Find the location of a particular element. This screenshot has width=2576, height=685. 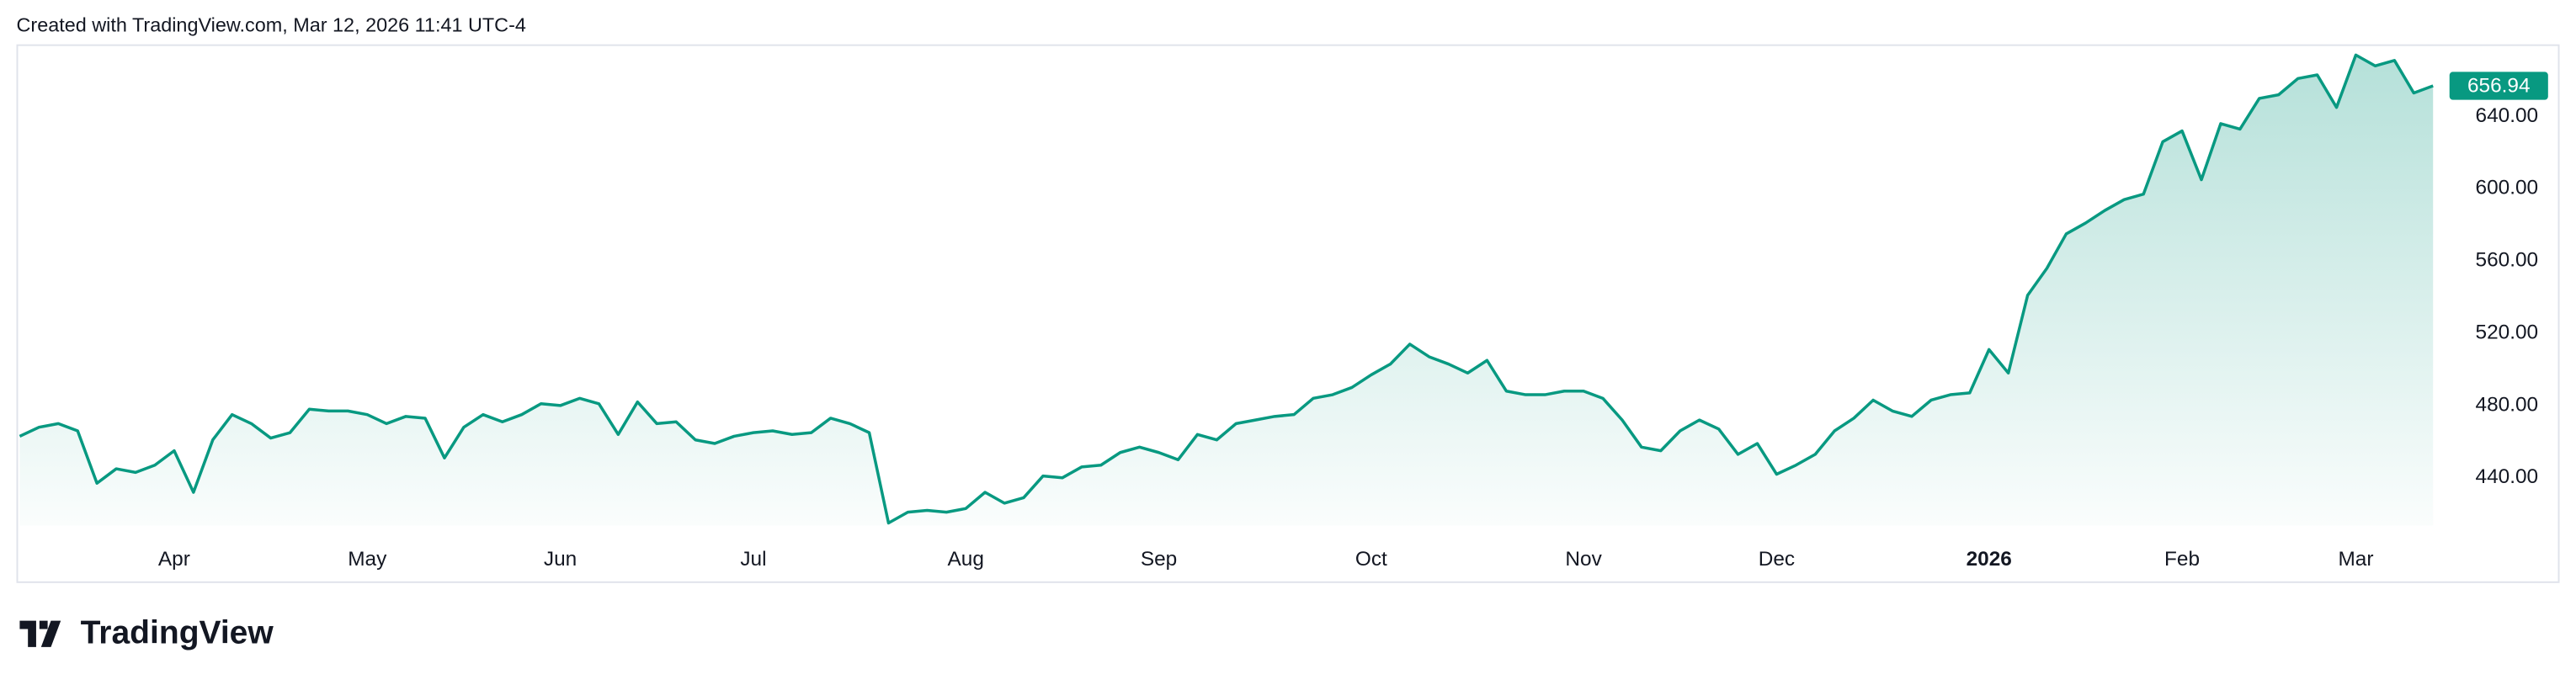

logo: TradingView is located at coordinates (146, 633).